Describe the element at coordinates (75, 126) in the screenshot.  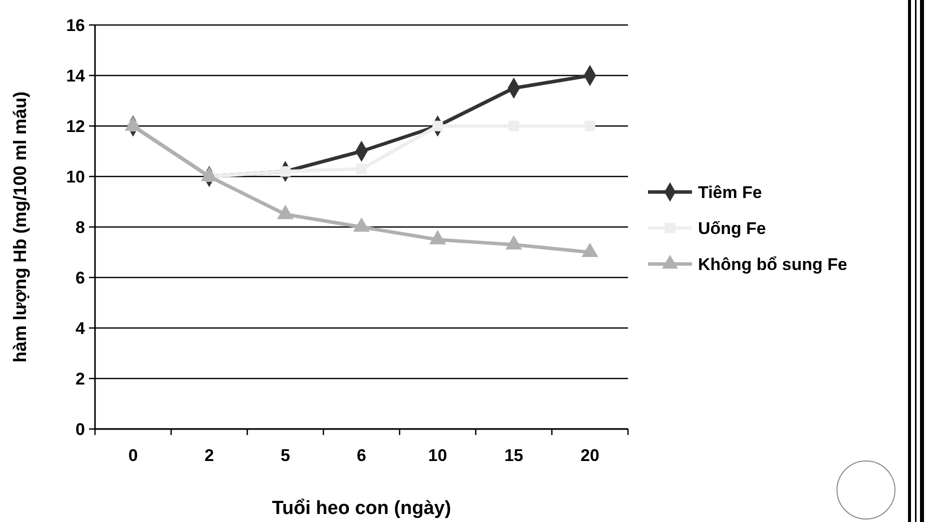
I see `y-tick-label: 12` at that location.